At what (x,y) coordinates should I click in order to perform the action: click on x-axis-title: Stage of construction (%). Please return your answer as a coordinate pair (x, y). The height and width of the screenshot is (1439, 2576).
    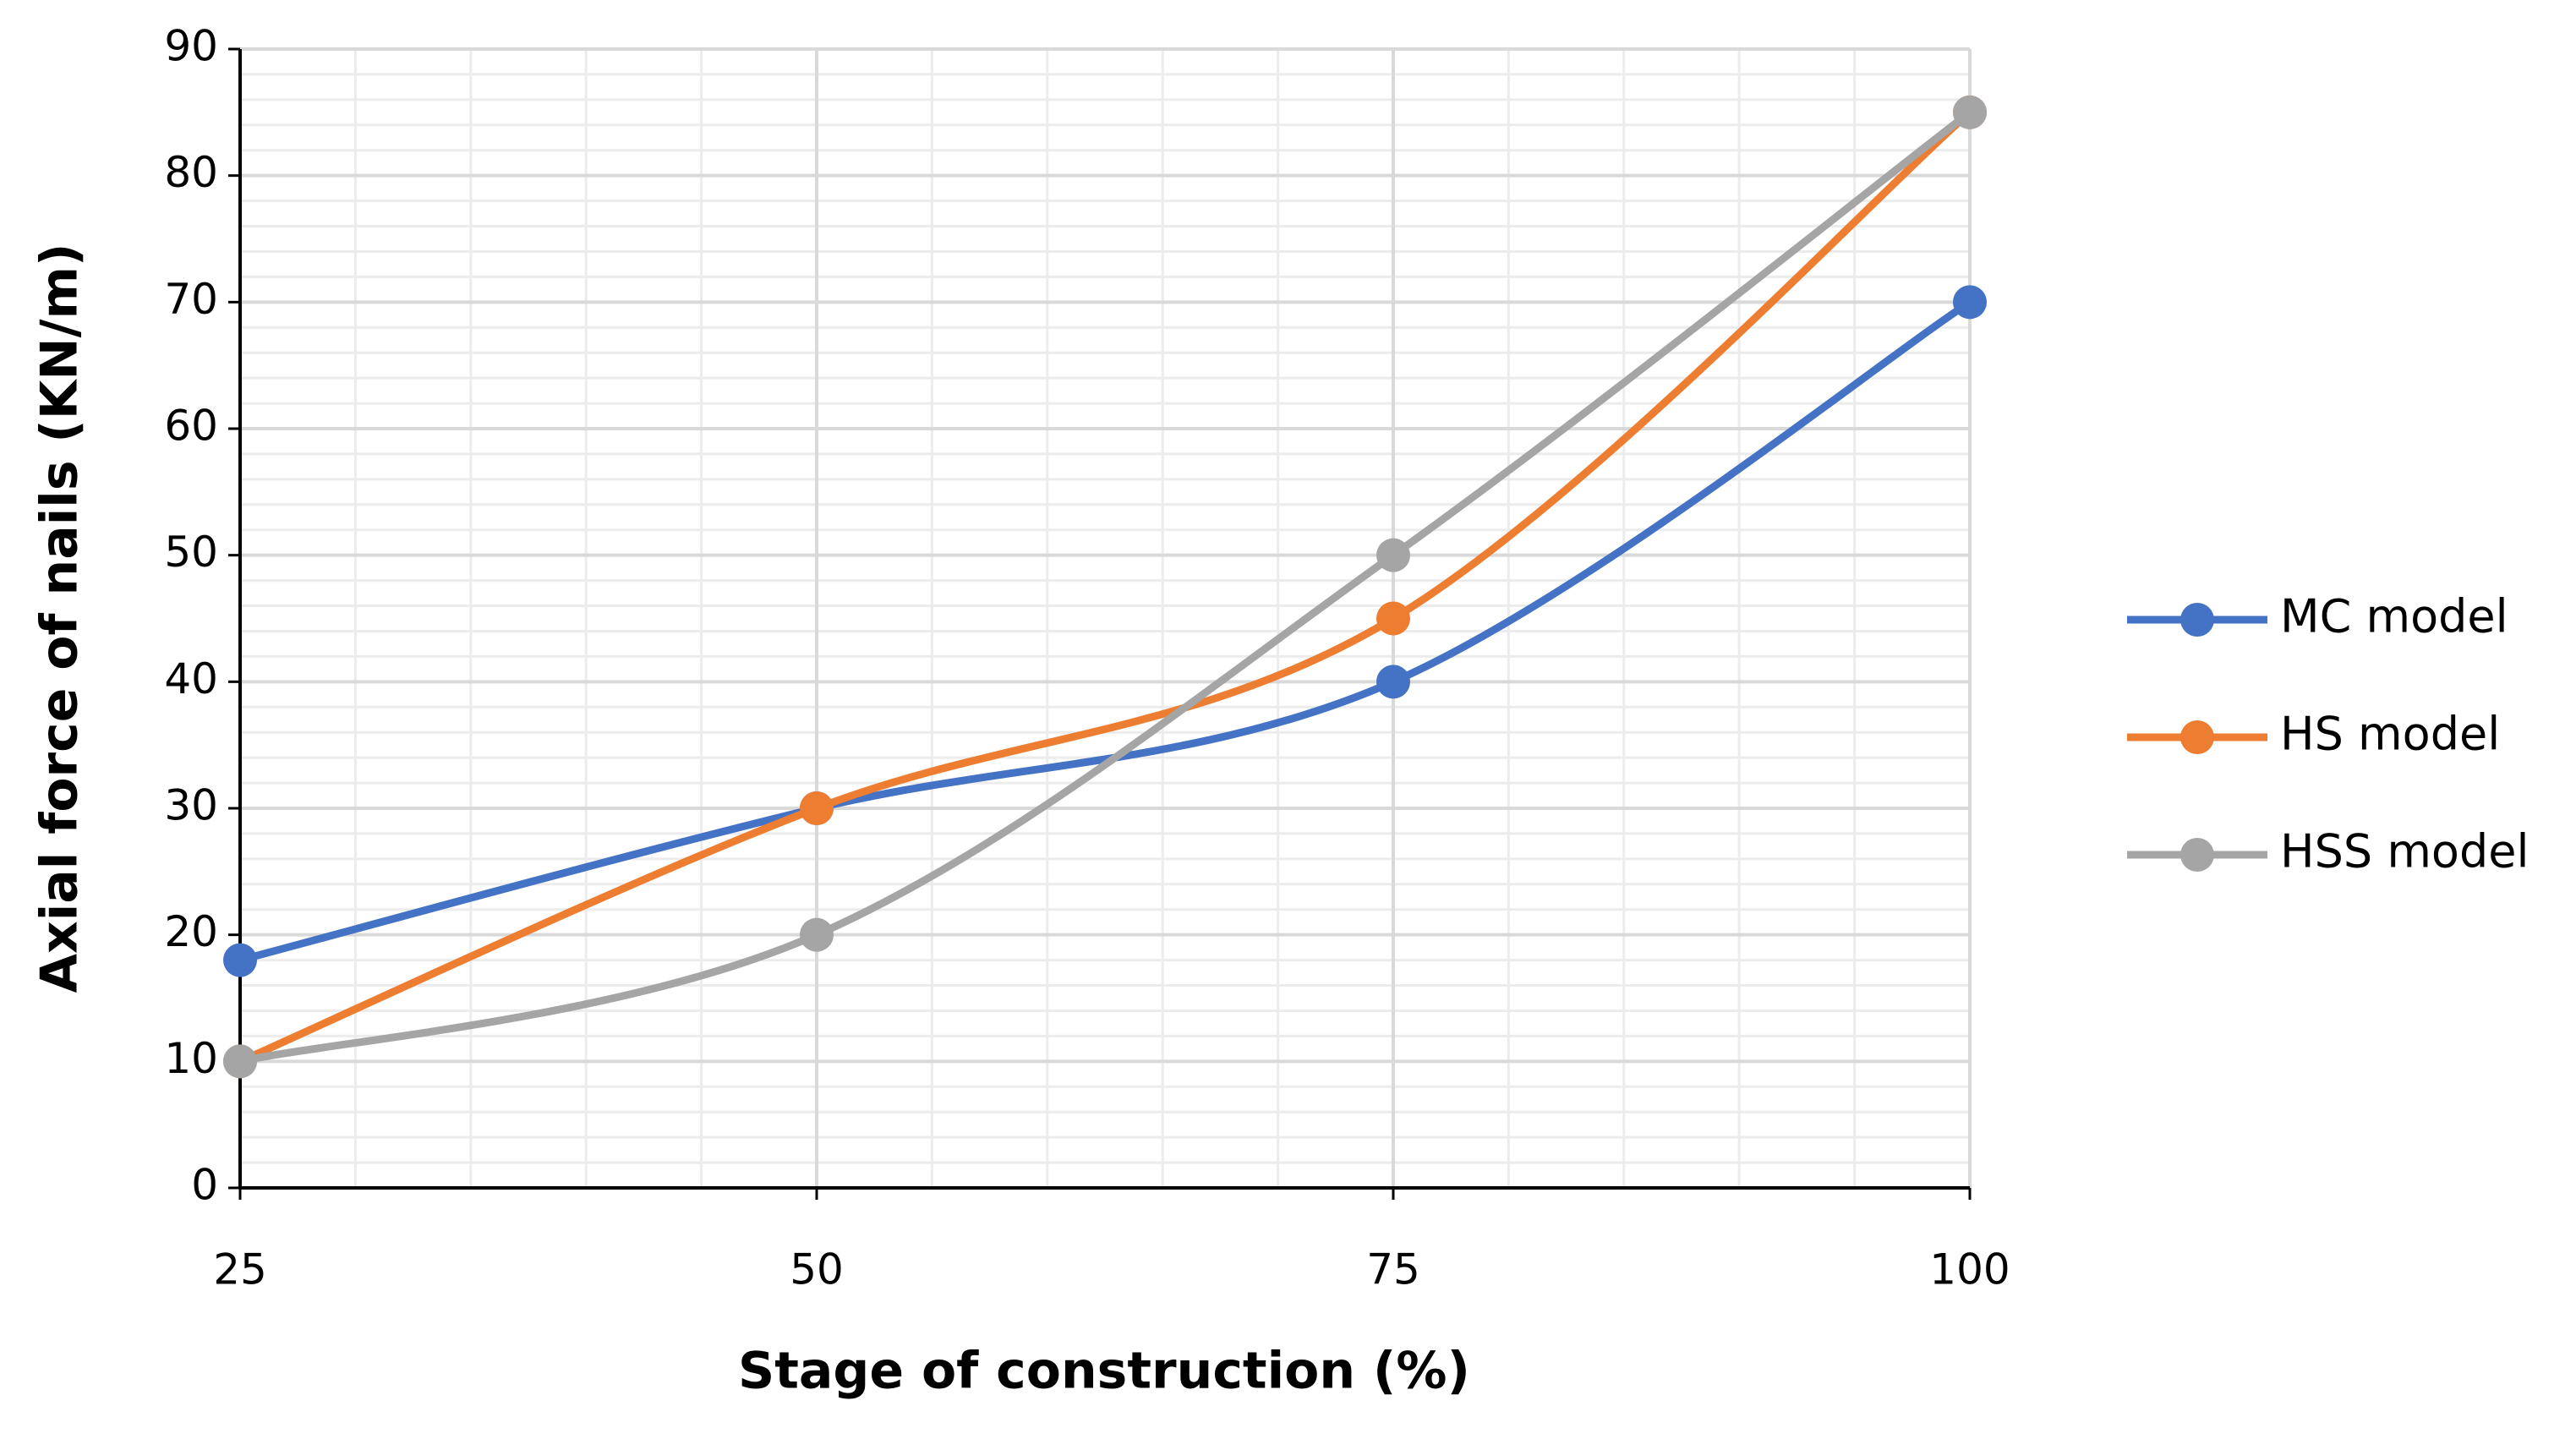
    Looking at the image, I should click on (1104, 1371).